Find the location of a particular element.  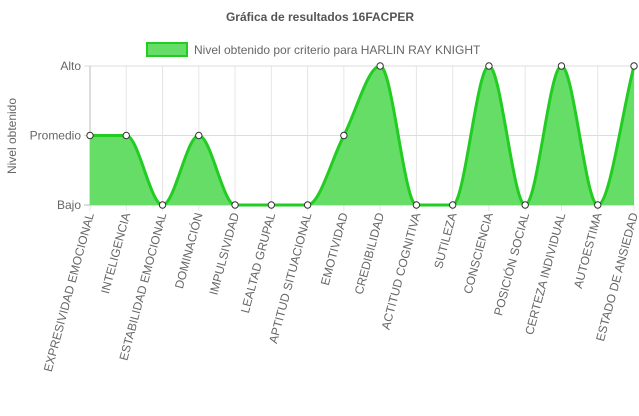

y-tick-label: Bajo is located at coordinates (69, 205).